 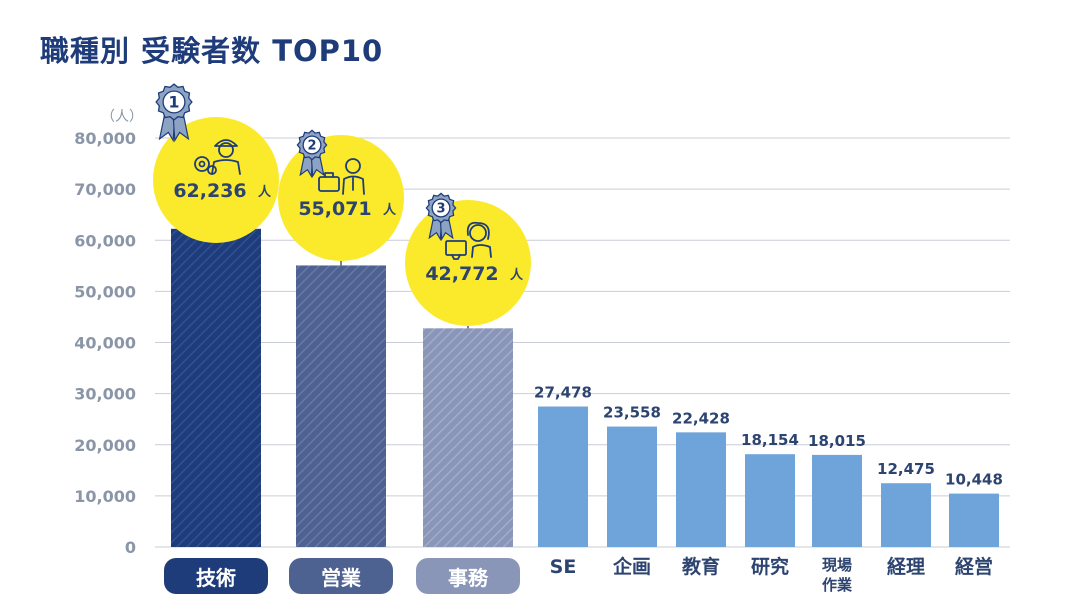 I want to click on x-tick-label: 経営, so click(x=974, y=566).